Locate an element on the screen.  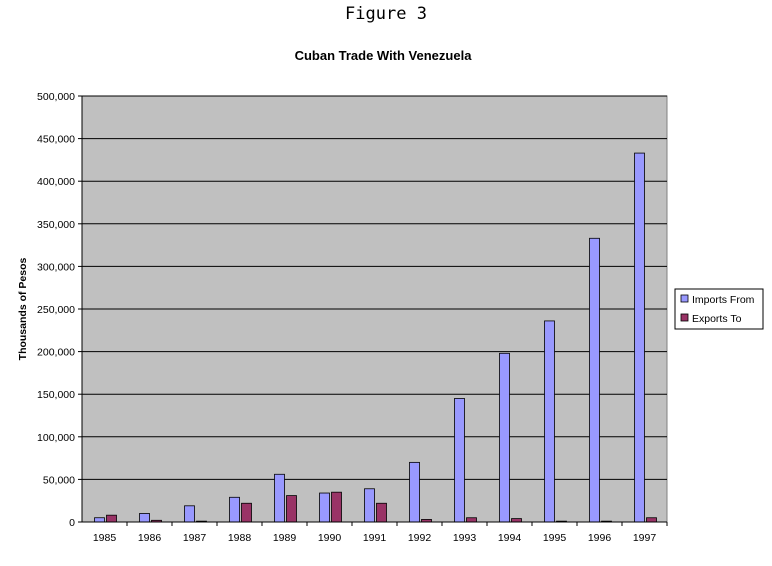
y-tick-label: 400,000 is located at coordinates (56, 182).